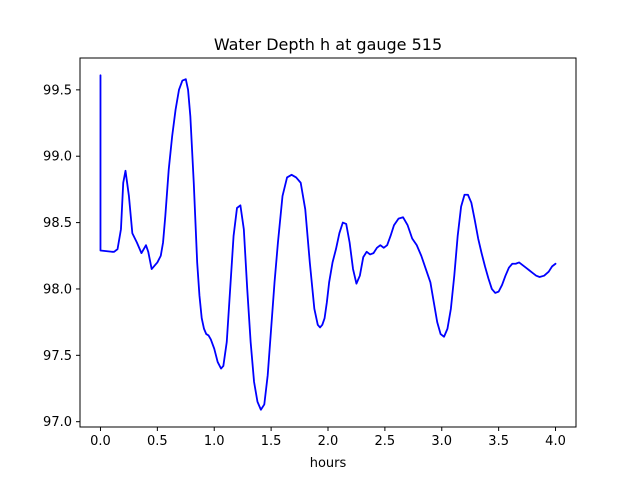  What do you see at coordinates (271, 441) in the screenshot?
I see `x-tick-label: 1.5` at bounding box center [271, 441].